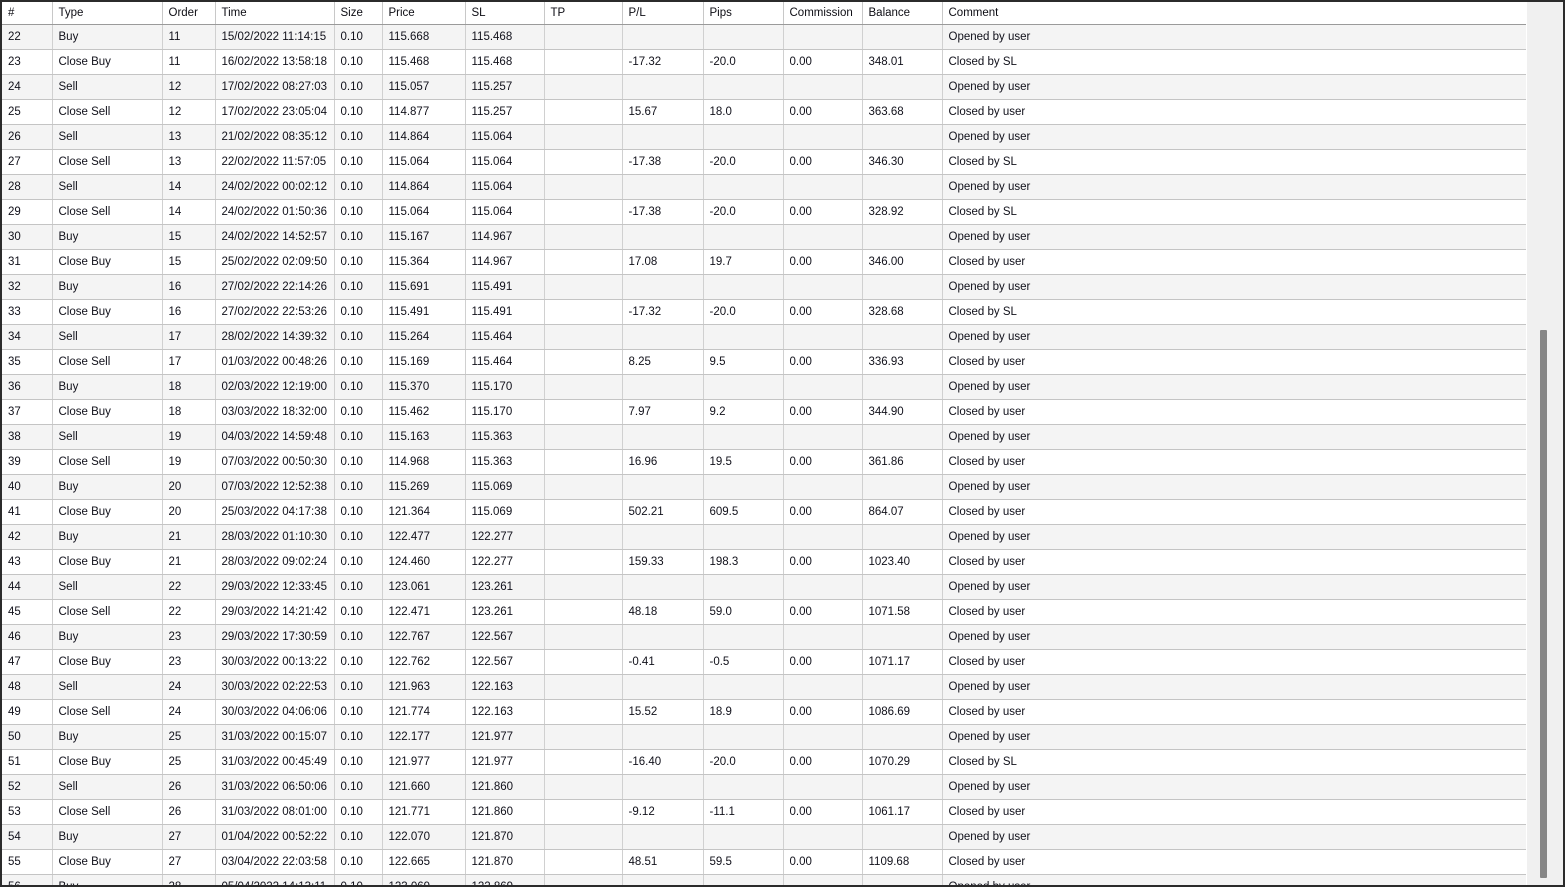  I want to click on column-header-comm: Commission, so click(823, 13).